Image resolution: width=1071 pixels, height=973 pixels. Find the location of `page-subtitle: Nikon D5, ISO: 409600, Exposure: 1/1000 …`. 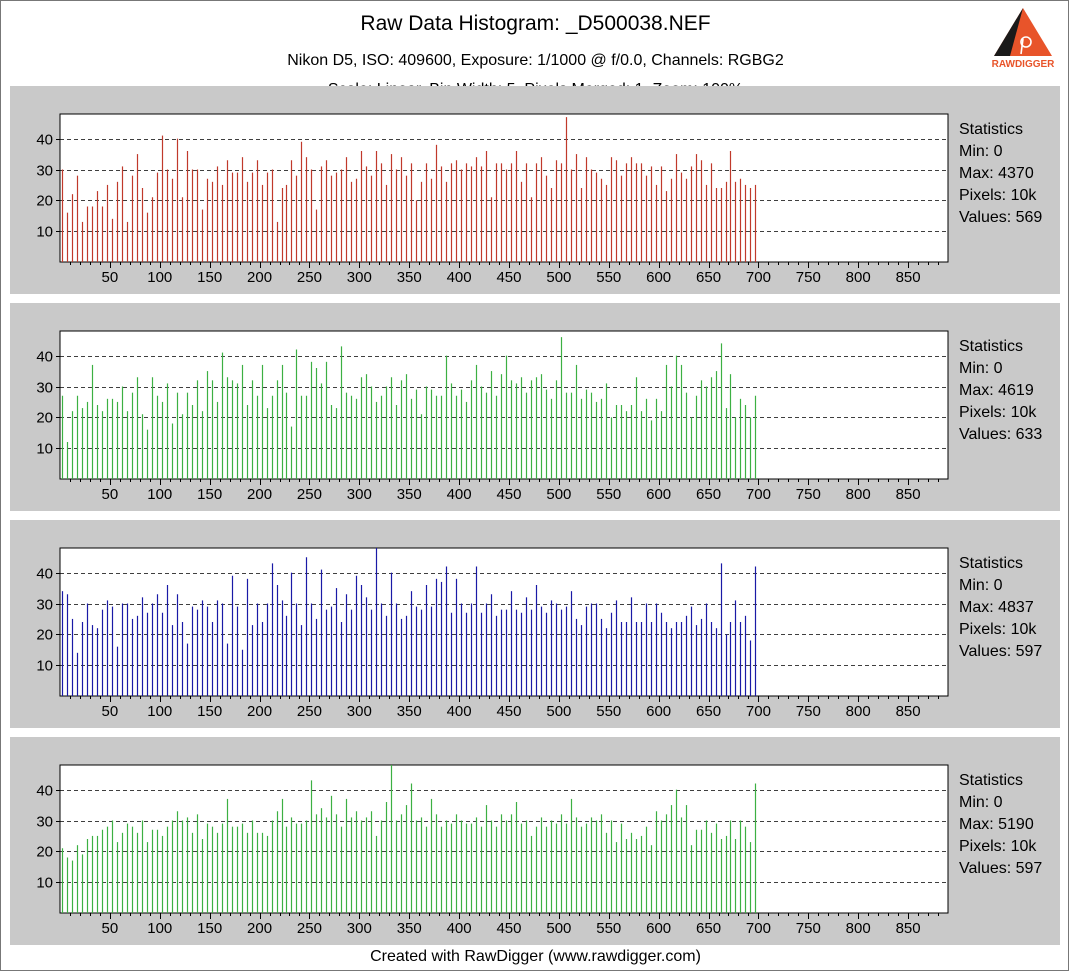

page-subtitle: Nikon D5, ISO: 409600, Exposure: 1/1000 … is located at coordinates (535, 60).